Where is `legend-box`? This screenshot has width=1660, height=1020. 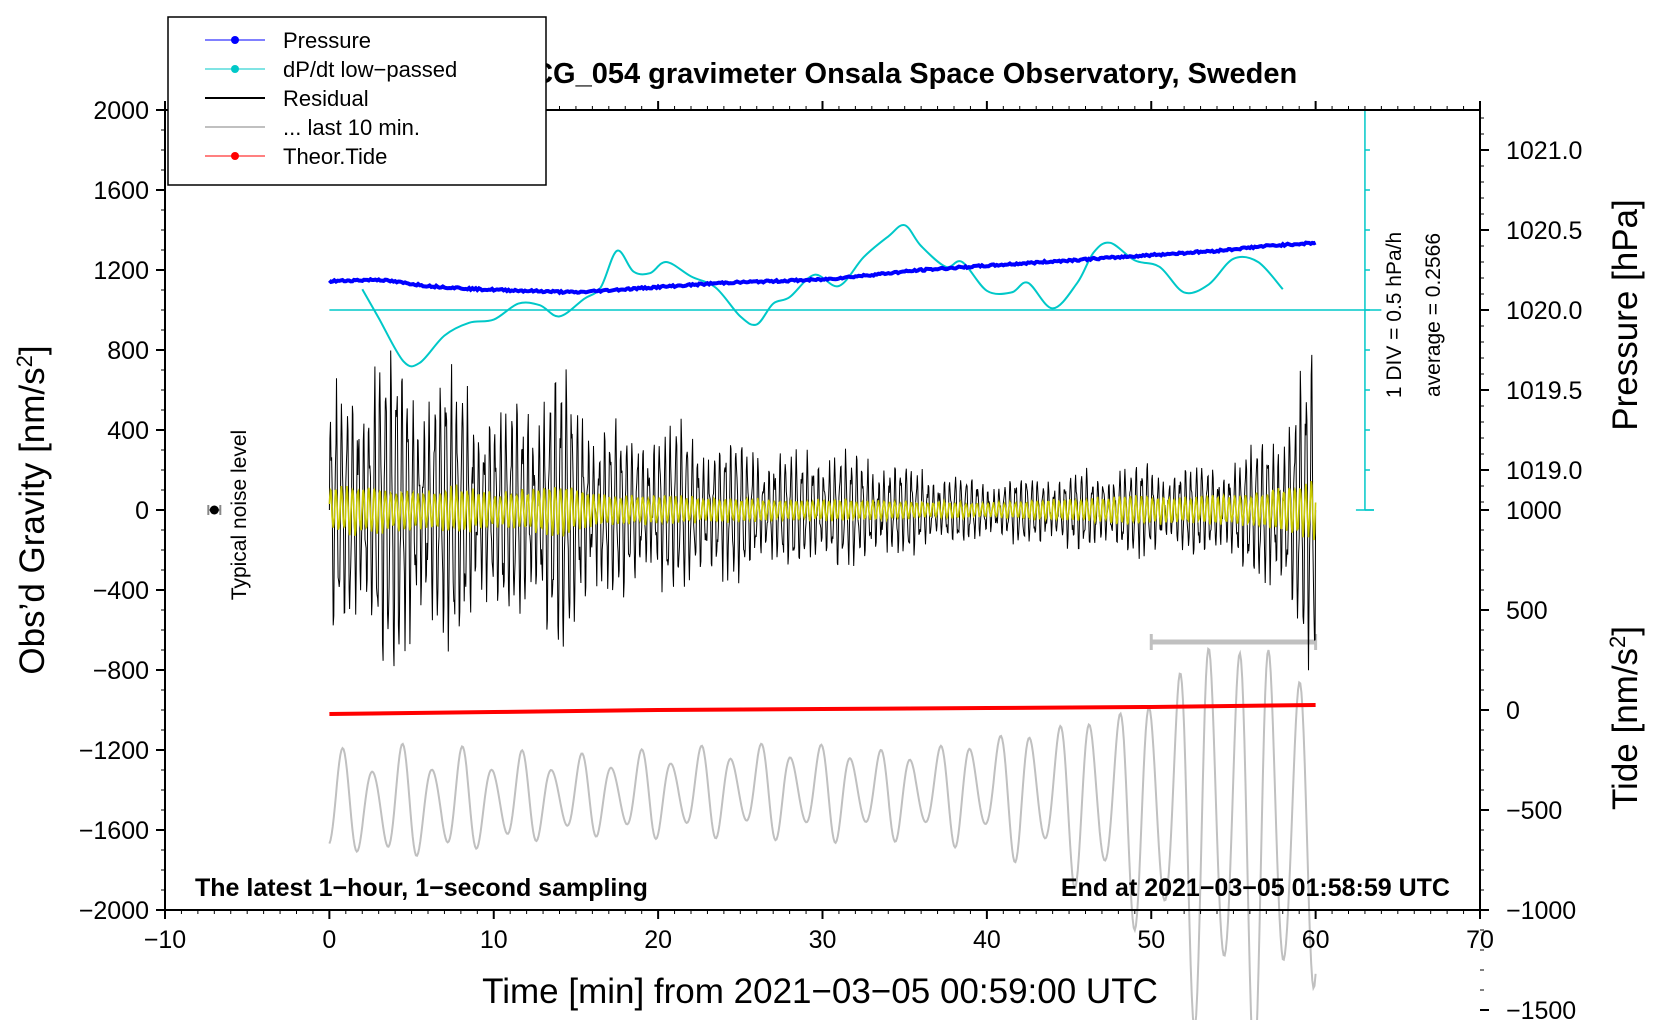
legend-box is located at coordinates (357, 101).